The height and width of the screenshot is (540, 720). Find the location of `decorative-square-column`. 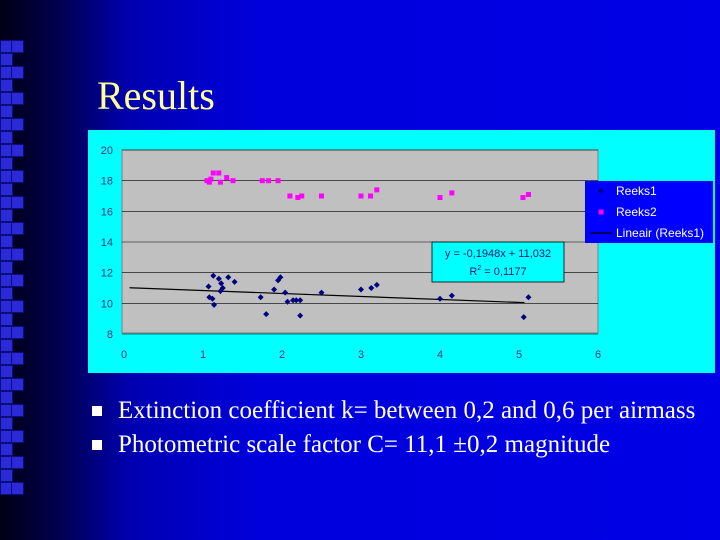

decorative-square-column is located at coordinates (12, 270).